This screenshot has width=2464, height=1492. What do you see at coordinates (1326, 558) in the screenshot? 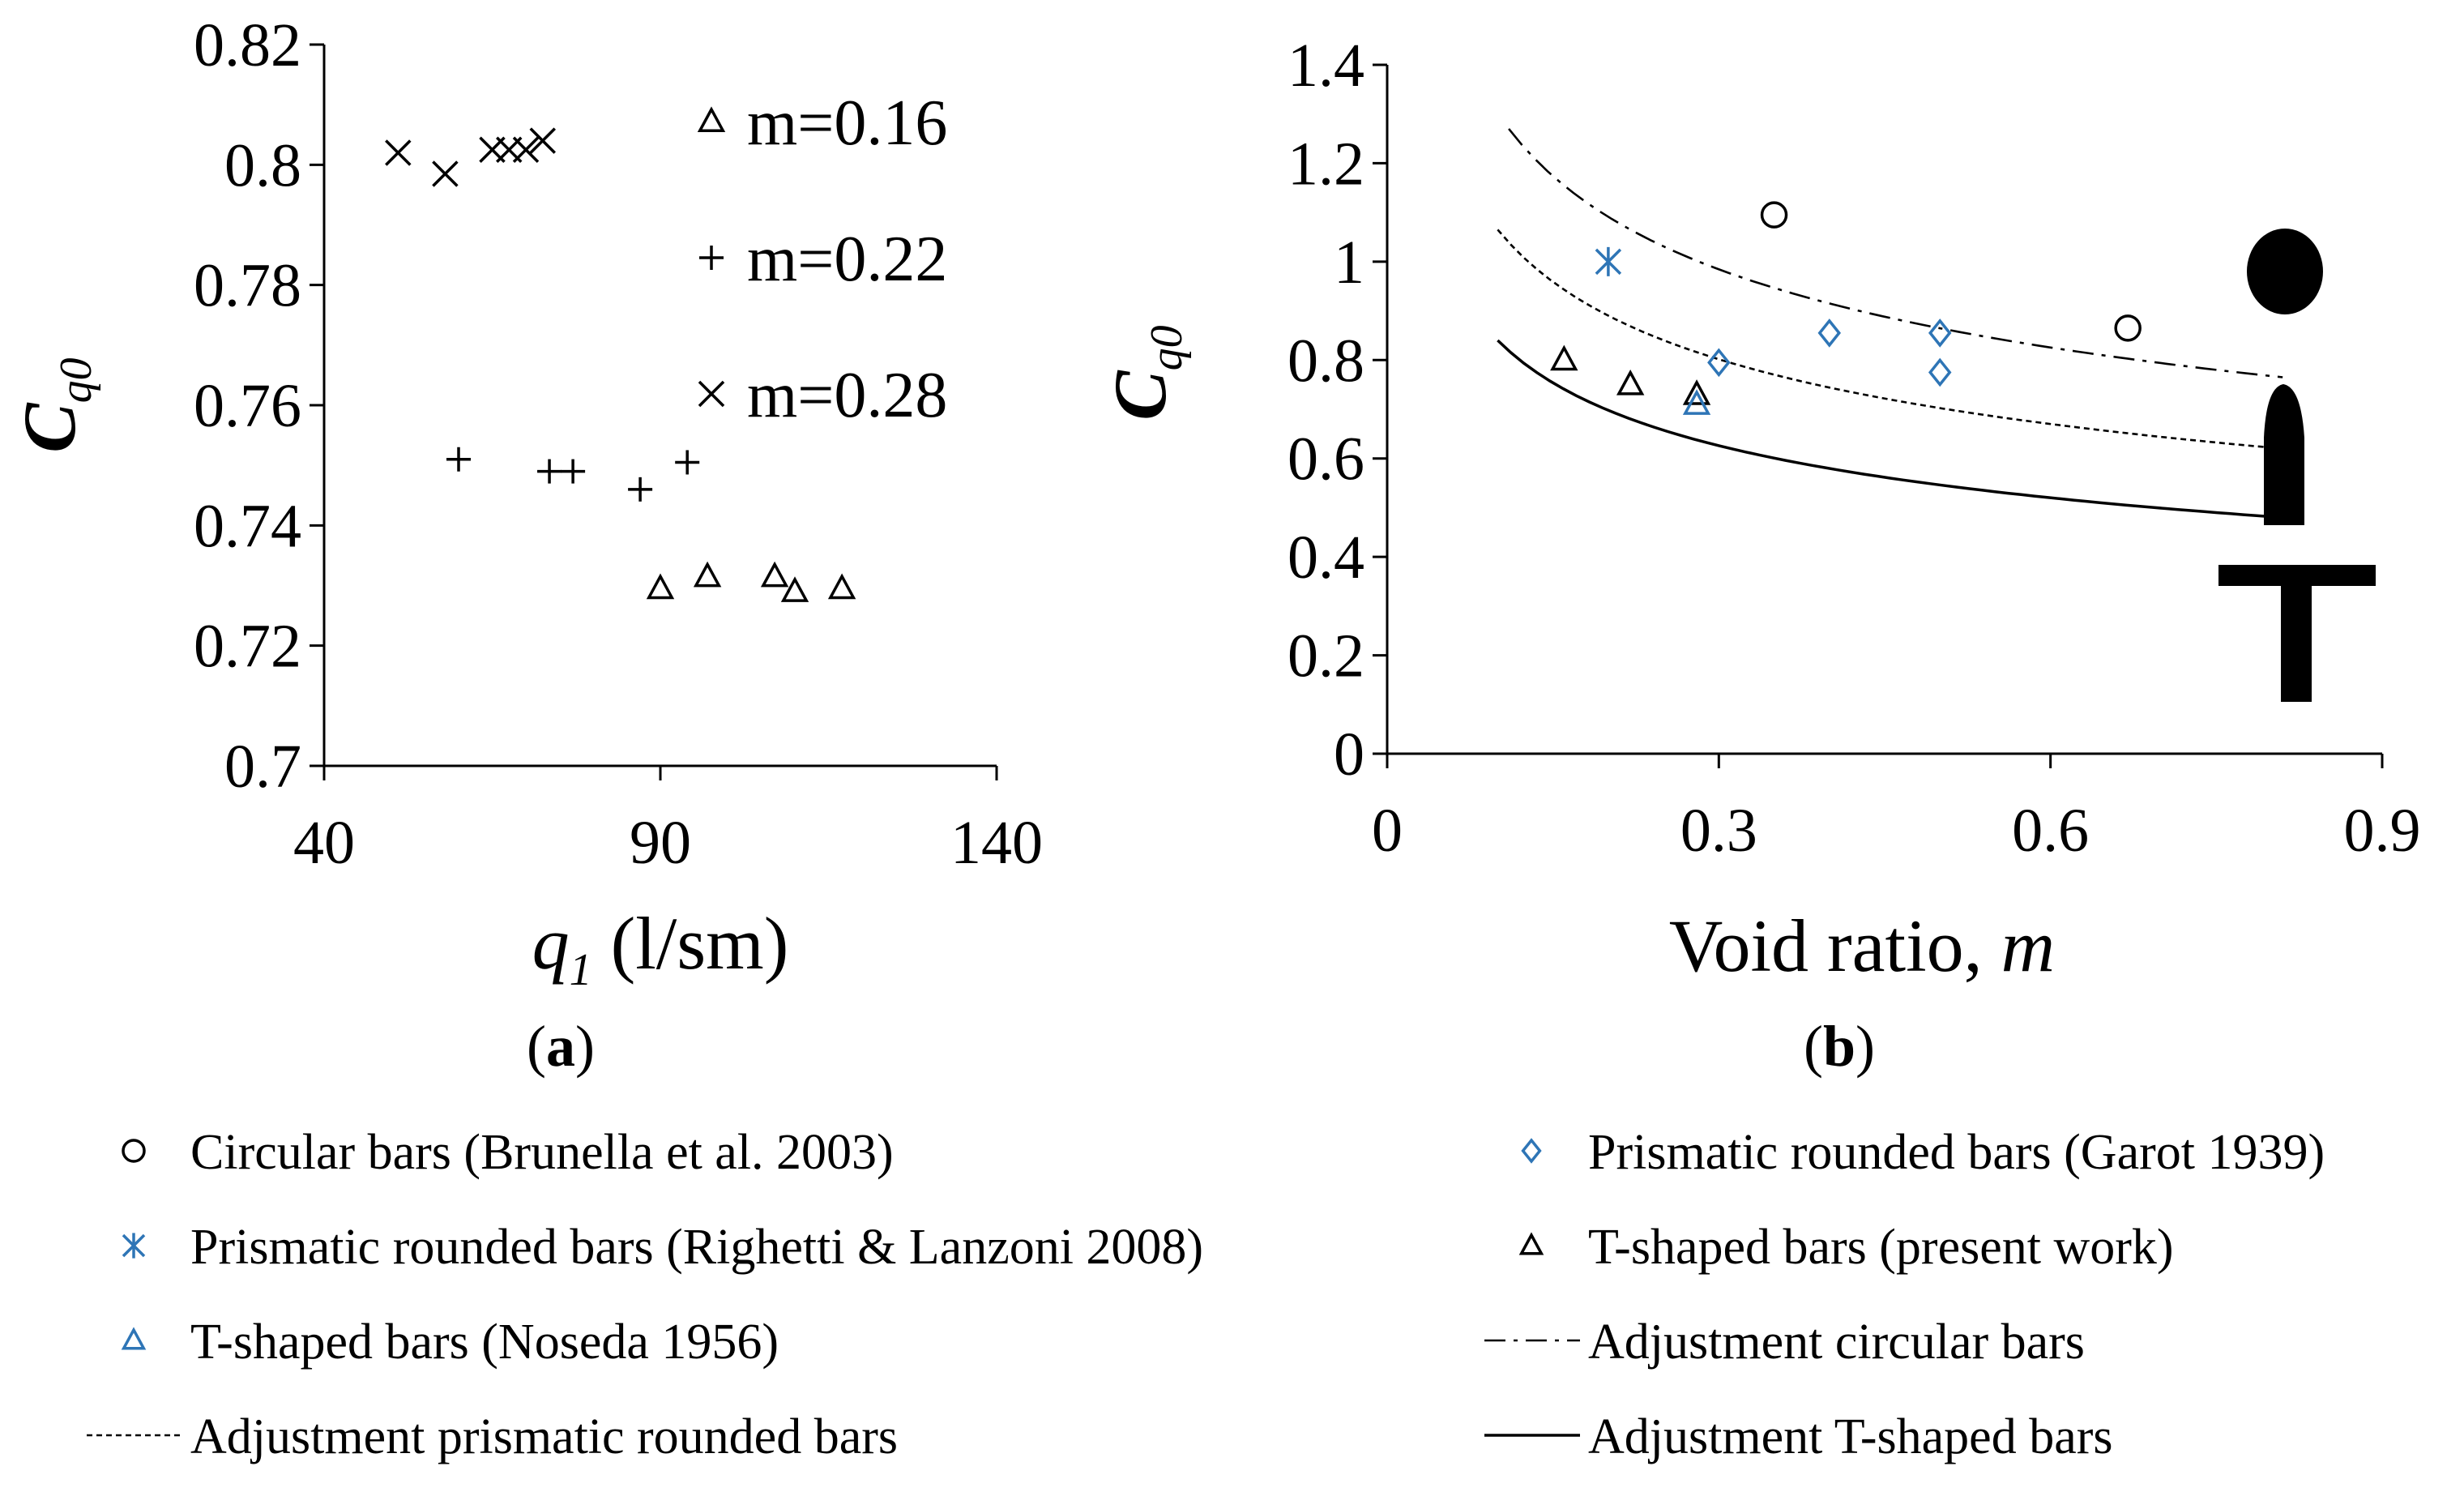
I see `y-tick-label: 0.4` at bounding box center [1326, 558].